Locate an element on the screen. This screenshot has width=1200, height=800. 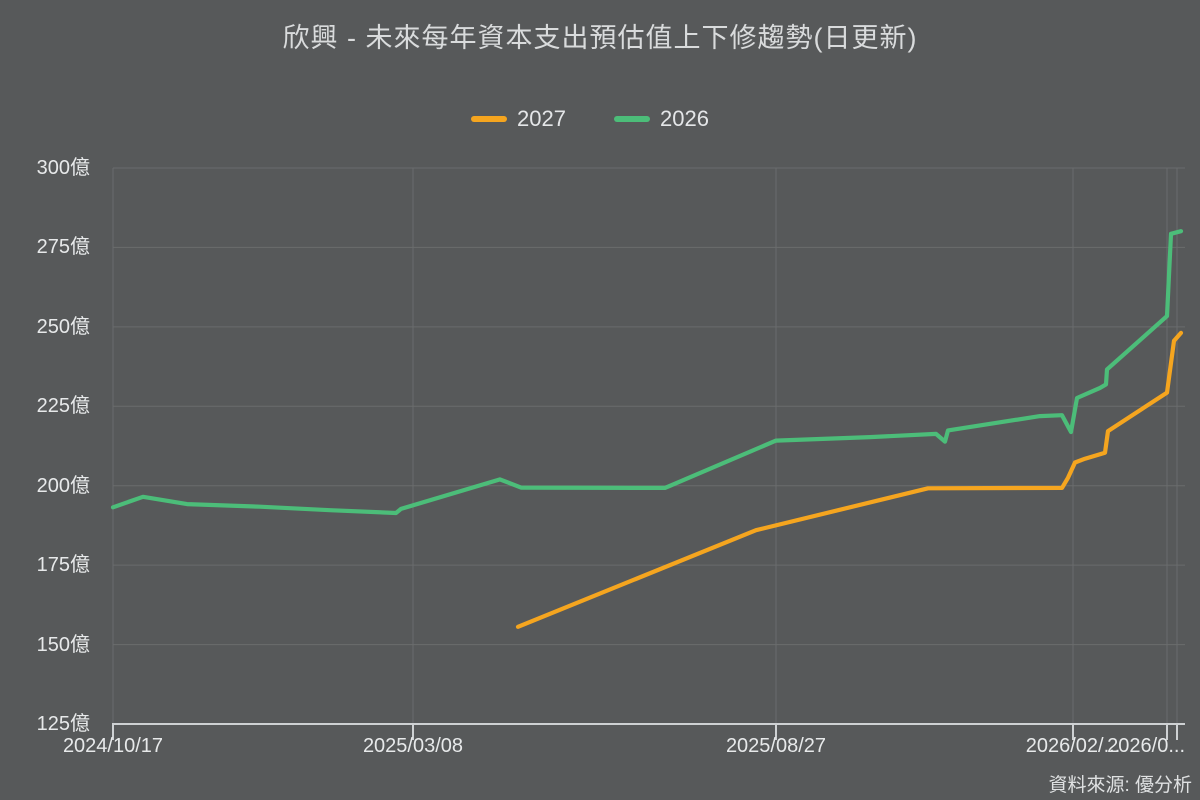
chart-title: 欣興 - 未來每年資本支出預估值上下修趨勢(日更新) is located at coordinates (600, 38).